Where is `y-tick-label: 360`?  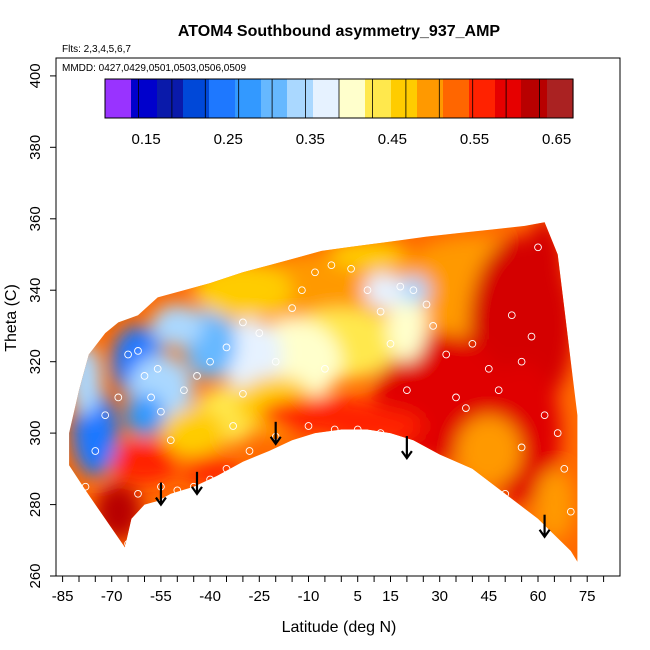
y-tick-label: 360 is located at coordinates (35, 218).